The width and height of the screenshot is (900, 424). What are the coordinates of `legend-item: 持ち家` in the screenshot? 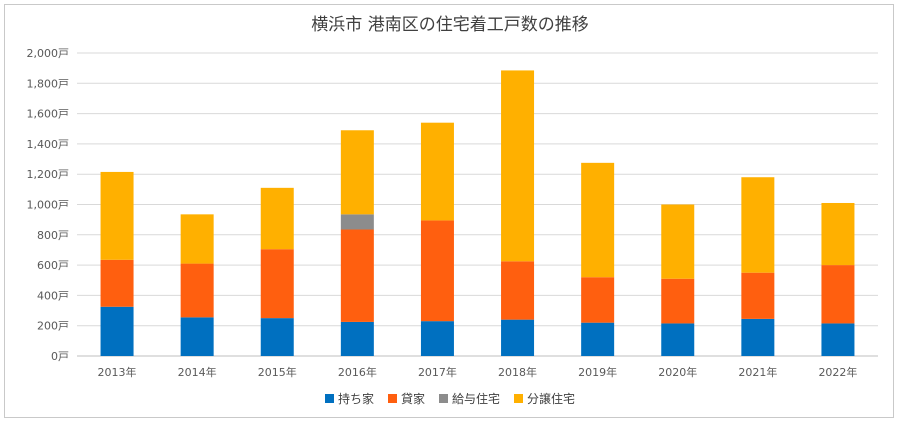 It's located at (349, 398).